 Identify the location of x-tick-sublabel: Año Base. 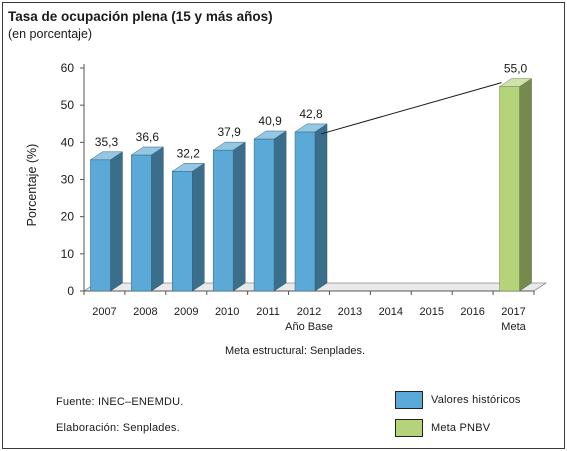
(309, 327).